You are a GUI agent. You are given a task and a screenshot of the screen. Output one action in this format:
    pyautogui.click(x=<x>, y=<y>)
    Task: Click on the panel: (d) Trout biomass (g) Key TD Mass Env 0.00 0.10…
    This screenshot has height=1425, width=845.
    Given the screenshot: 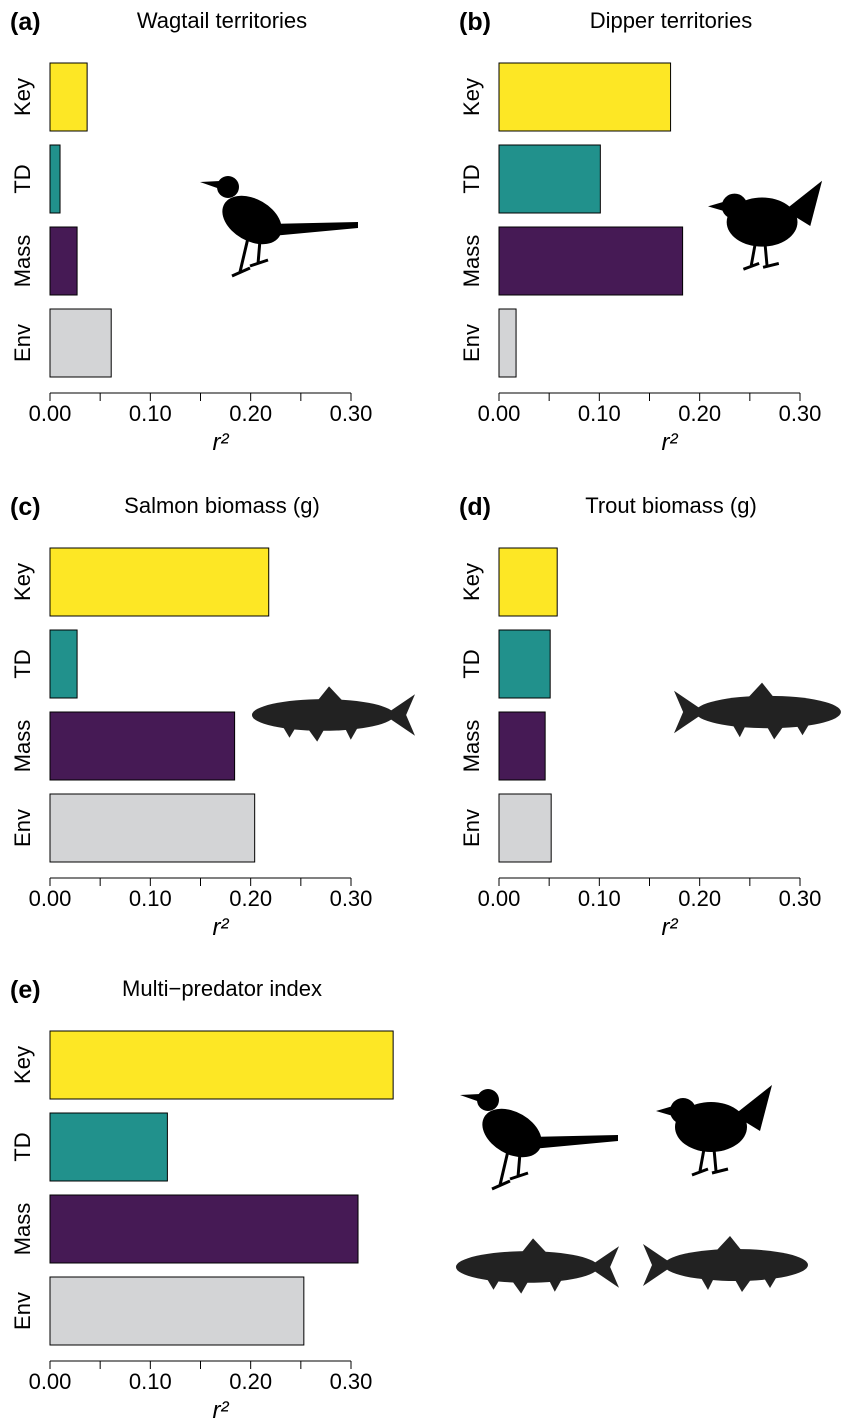 What is the action you would take?
    pyautogui.click(x=640, y=717)
    